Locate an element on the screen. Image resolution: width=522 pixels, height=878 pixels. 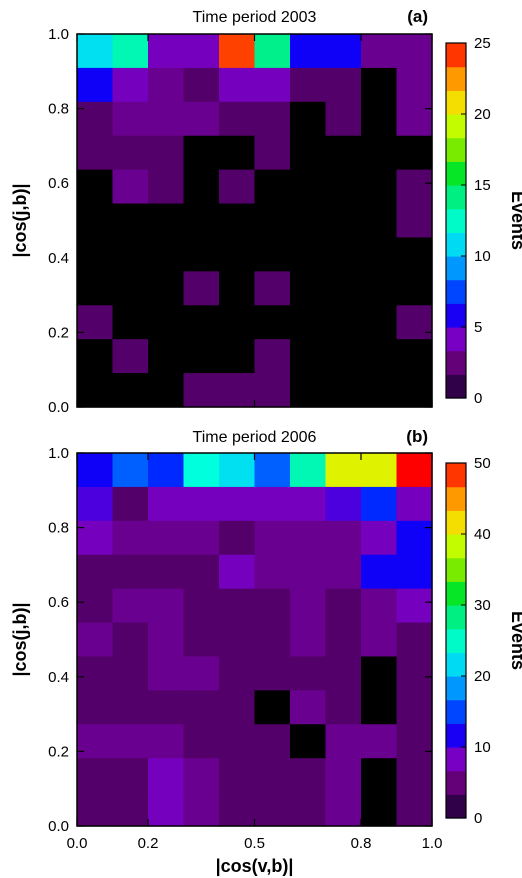
colorbar-tick-label: 0 is located at coordinates (478, 398).